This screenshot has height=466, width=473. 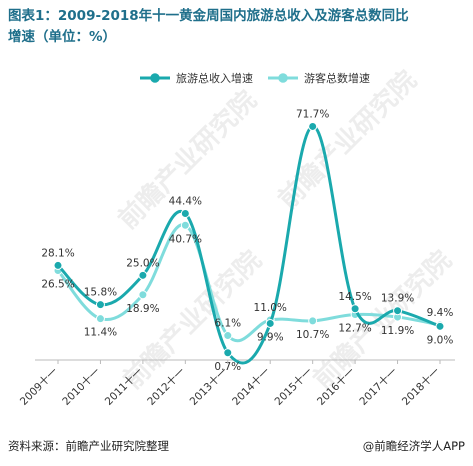 What do you see at coordinates (354, 297) in the screenshot?
I see `data-label-series-0: 14.5%` at bounding box center [354, 297].